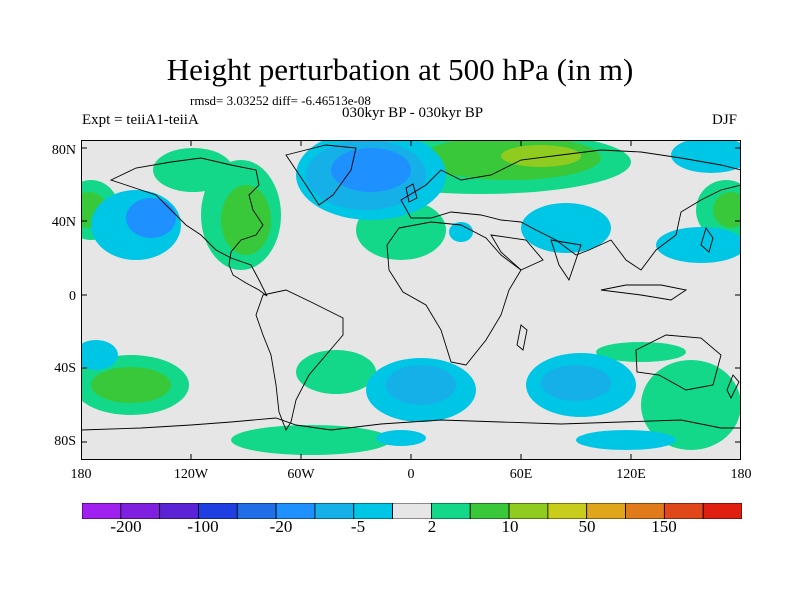 This screenshot has height=600, width=800. What do you see at coordinates (65, 441) in the screenshot?
I see `lat-label-80s: 80S` at bounding box center [65, 441].